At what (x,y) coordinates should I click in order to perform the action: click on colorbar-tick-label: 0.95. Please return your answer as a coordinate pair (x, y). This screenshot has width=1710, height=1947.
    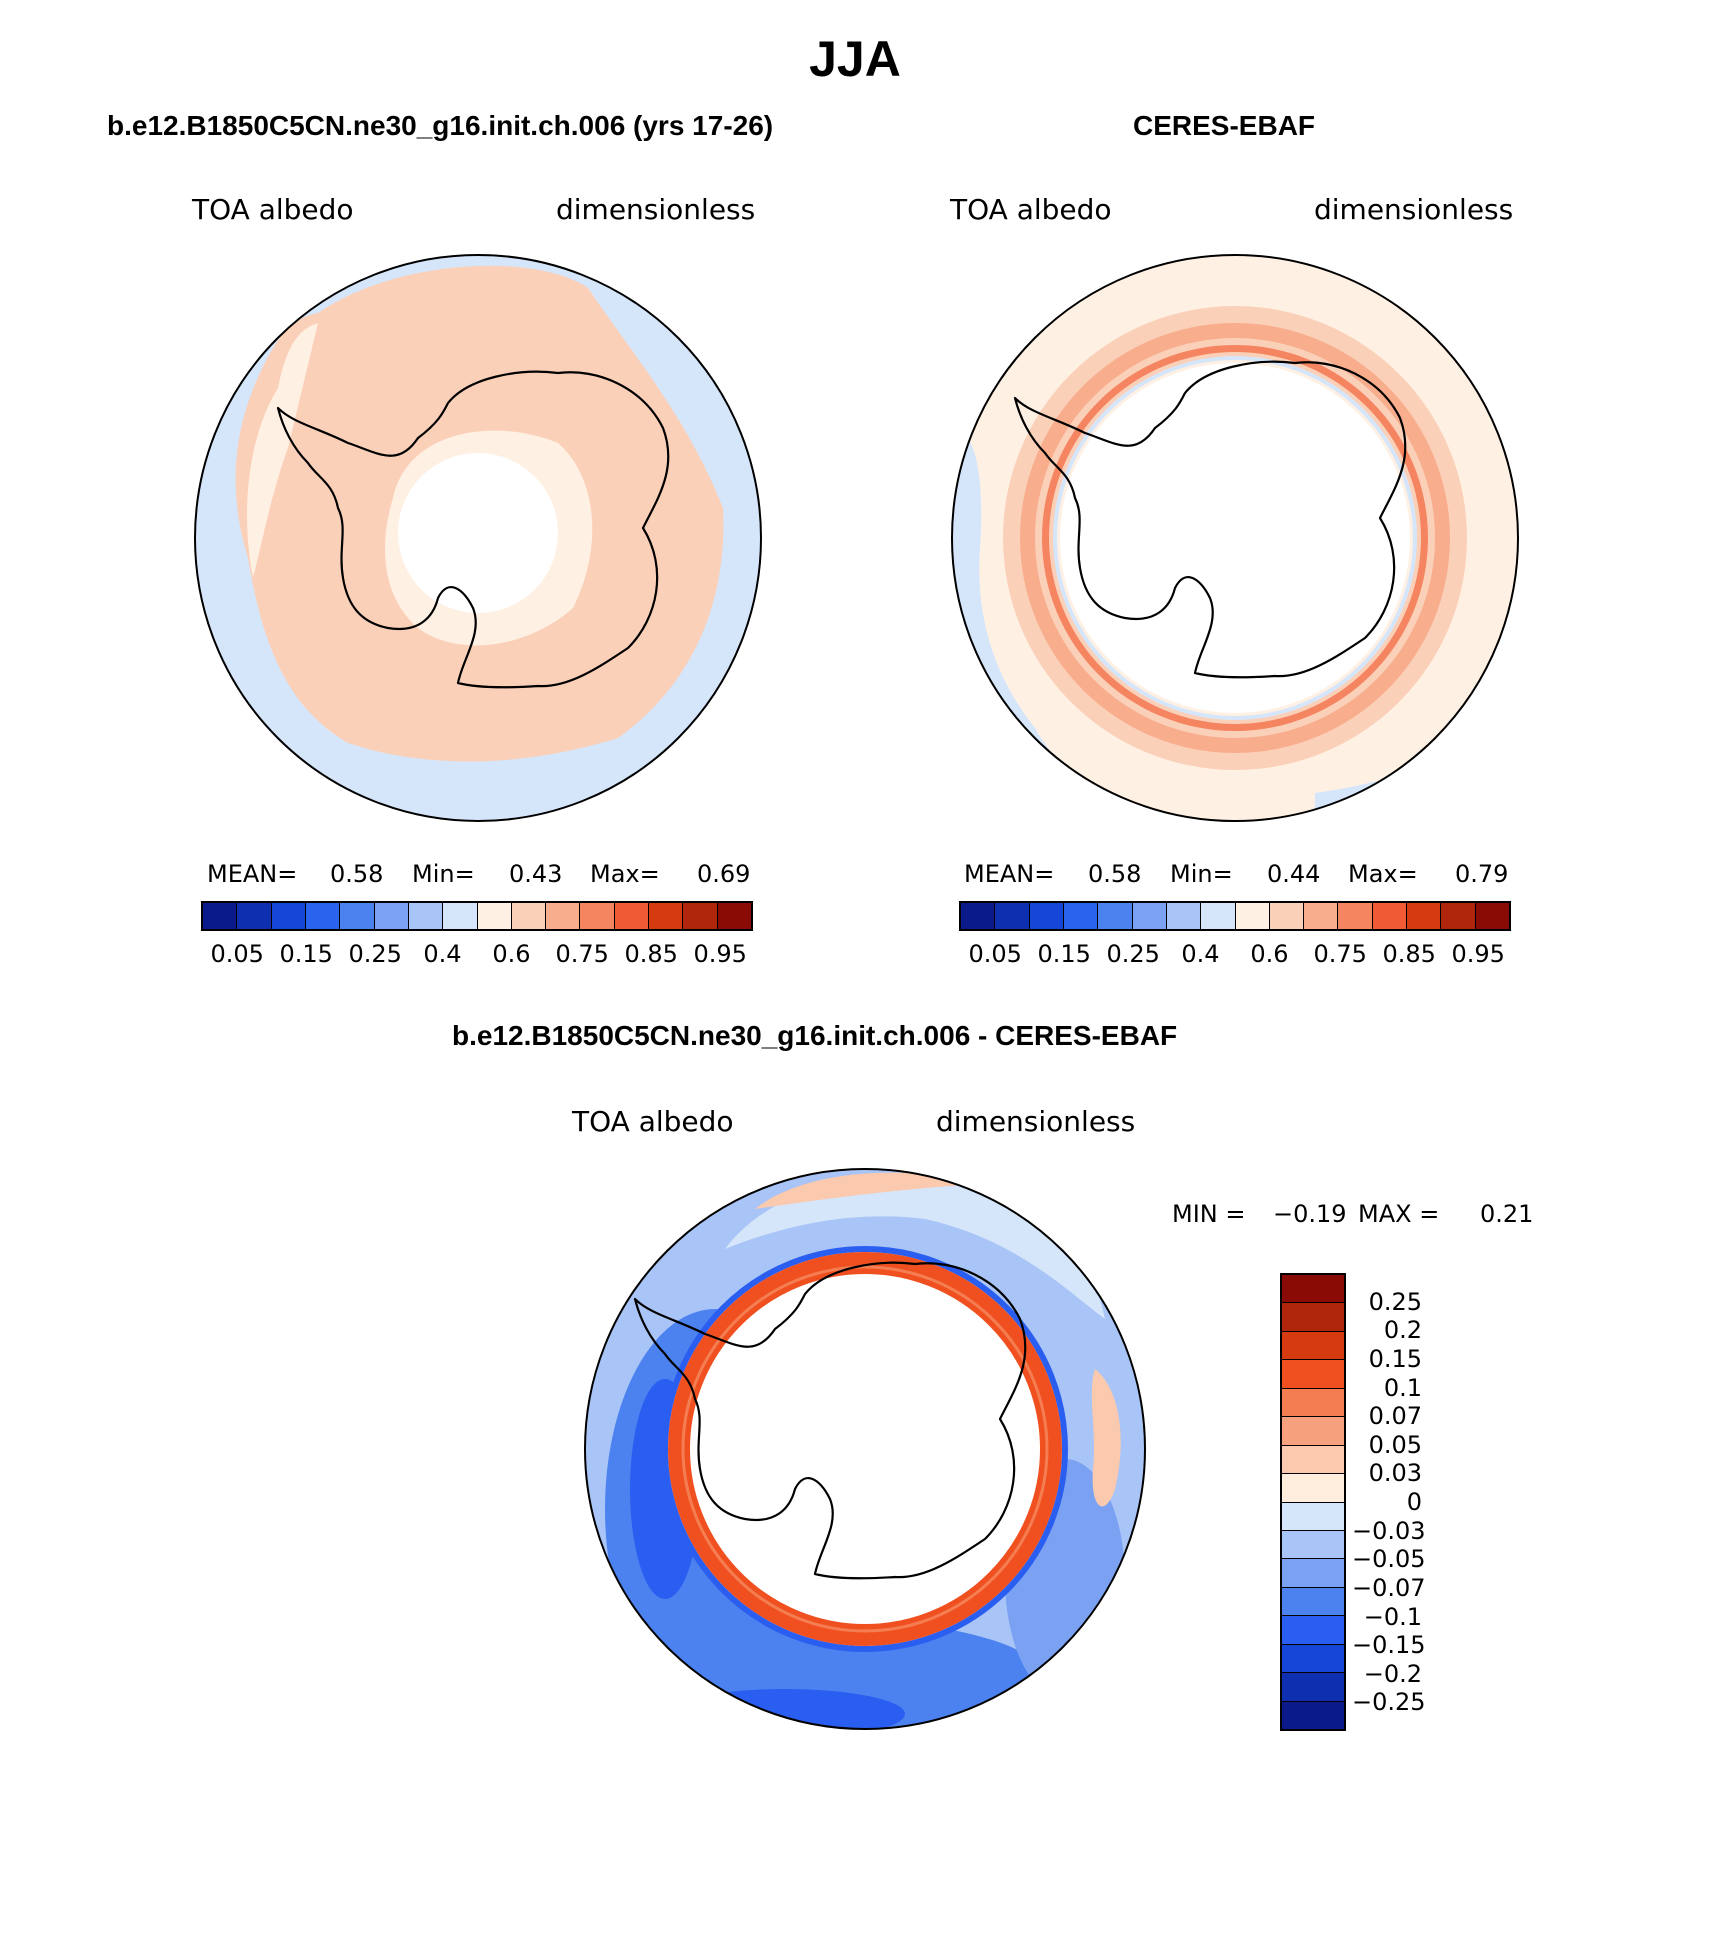
    Looking at the image, I should click on (1478, 954).